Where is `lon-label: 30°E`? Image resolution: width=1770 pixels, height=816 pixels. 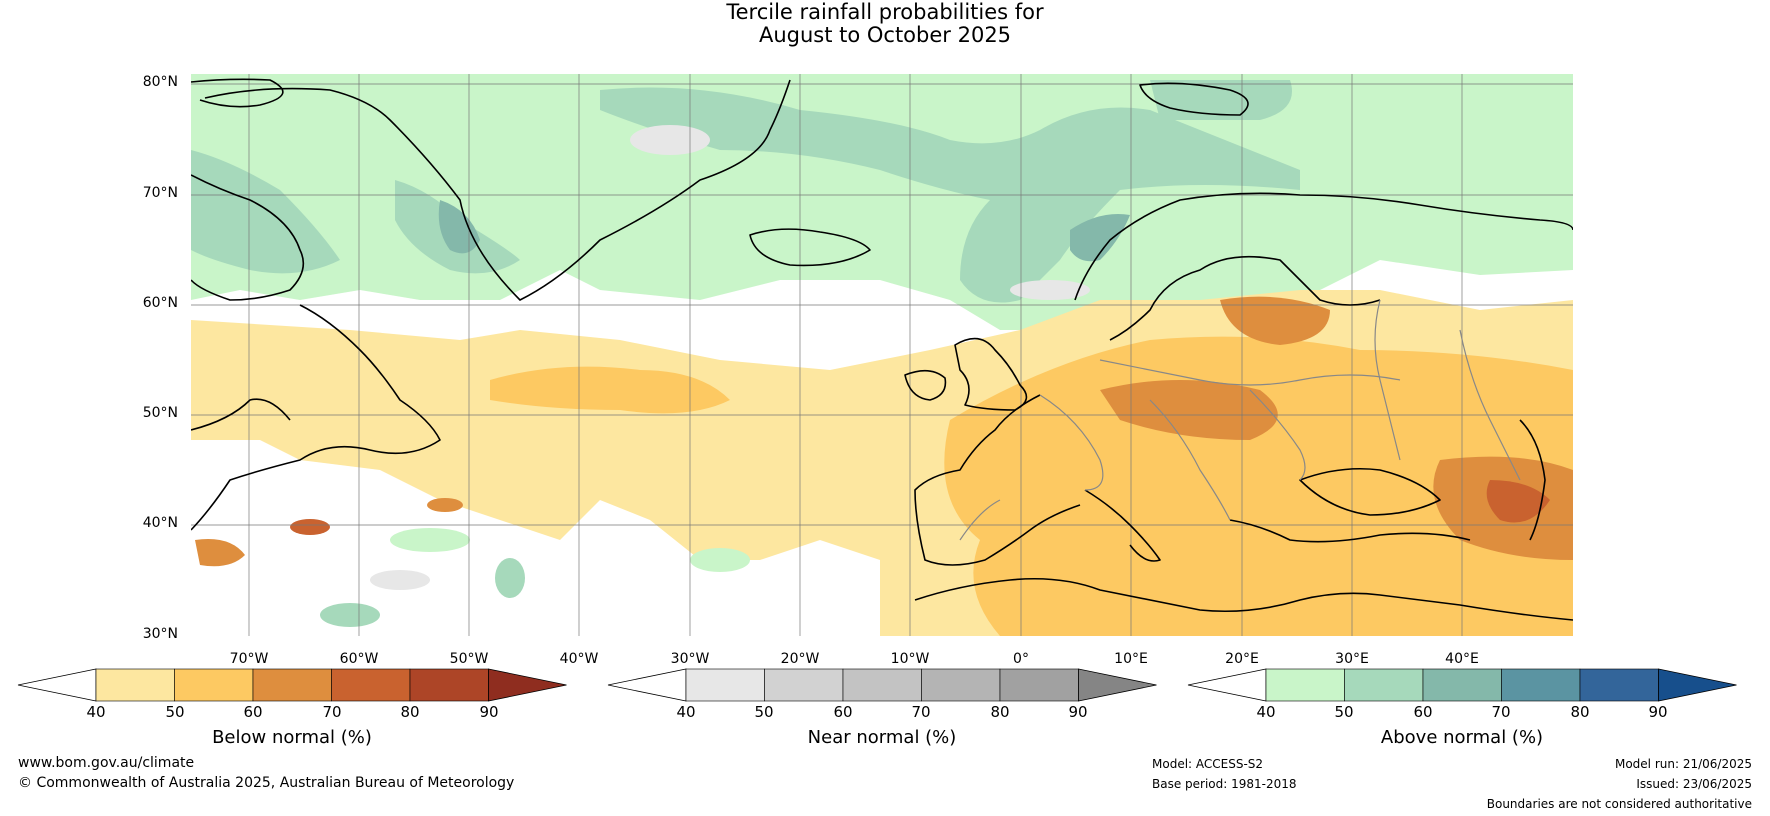
lon-label: 30°E is located at coordinates (1352, 659).